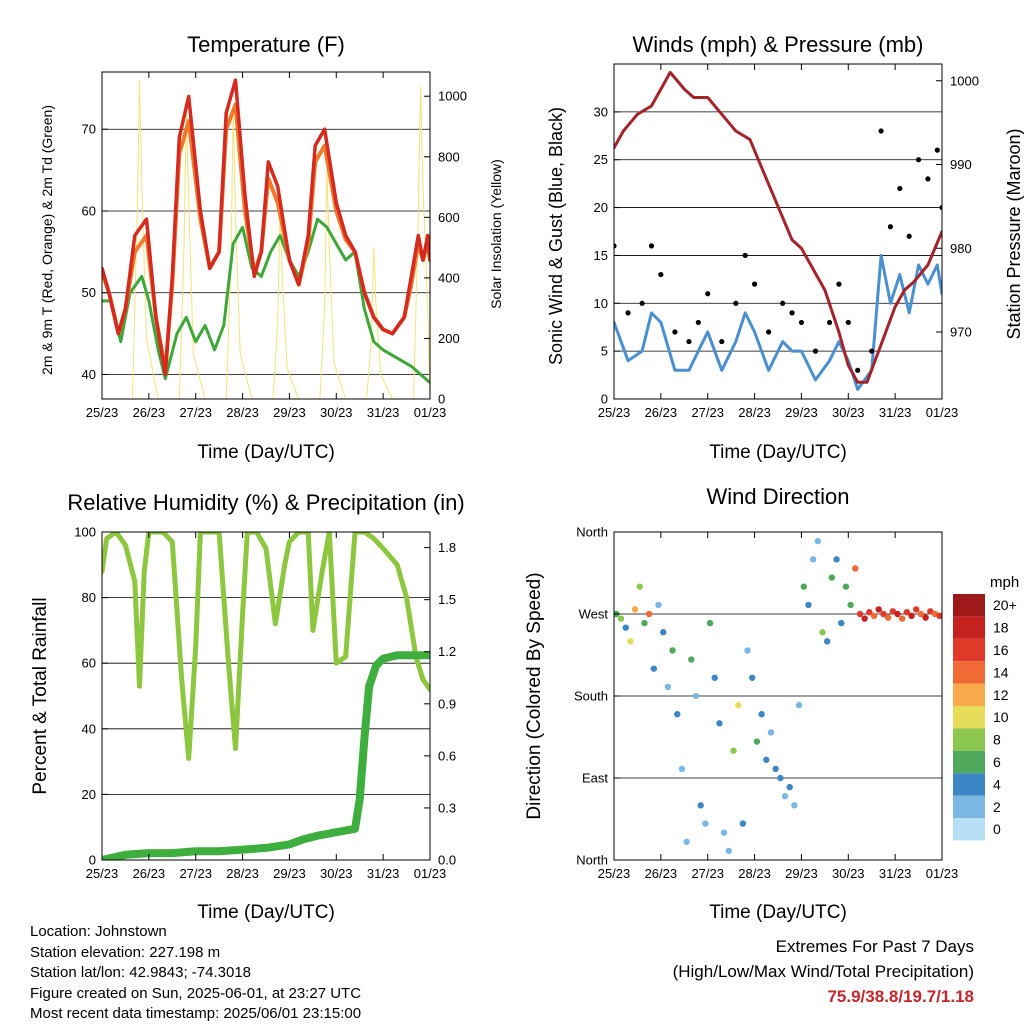 This screenshot has width=1024, height=1025. Describe the element at coordinates (900, 996) in the screenshot. I see `extremes-values: 75.9/38.8/19.7/1.18` at that location.